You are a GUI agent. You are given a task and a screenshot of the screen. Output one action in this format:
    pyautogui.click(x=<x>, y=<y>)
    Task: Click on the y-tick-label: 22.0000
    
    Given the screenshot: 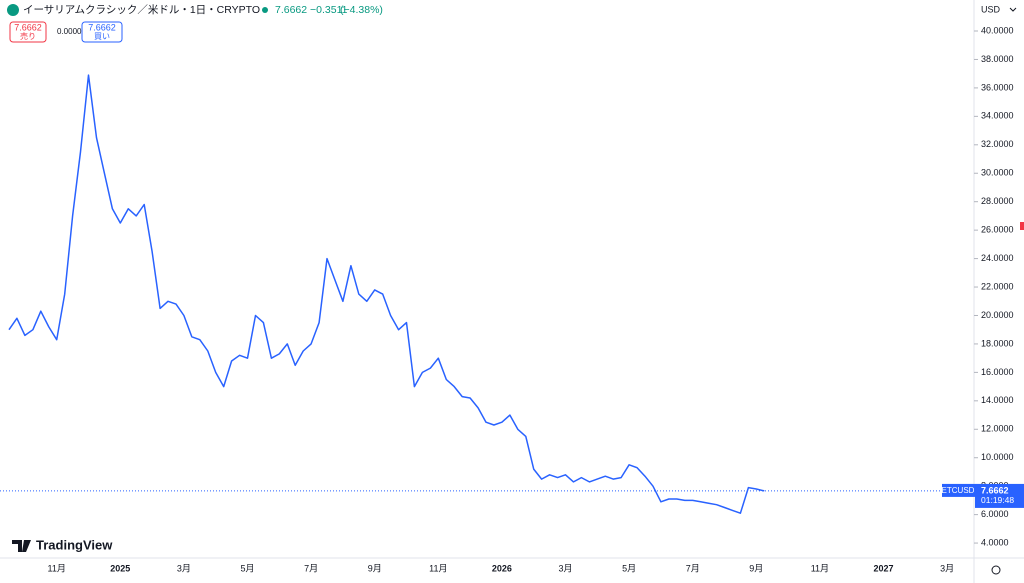 What is the action you would take?
    pyautogui.click(x=997, y=286)
    